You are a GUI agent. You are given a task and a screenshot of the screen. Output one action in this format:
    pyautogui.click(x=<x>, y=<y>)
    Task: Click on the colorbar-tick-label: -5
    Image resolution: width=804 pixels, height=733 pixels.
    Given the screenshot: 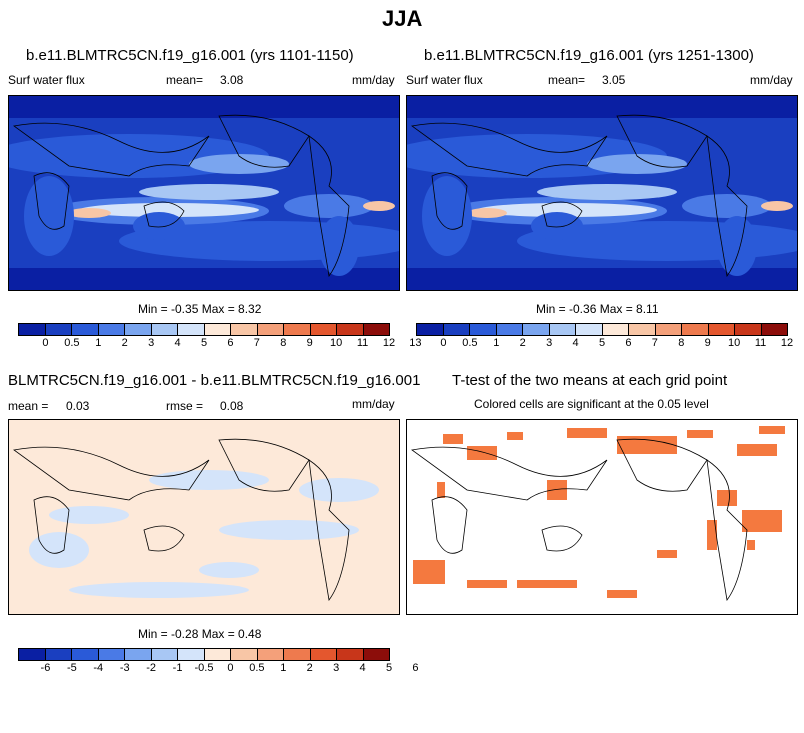 What is the action you would take?
    pyautogui.click(x=71, y=668)
    